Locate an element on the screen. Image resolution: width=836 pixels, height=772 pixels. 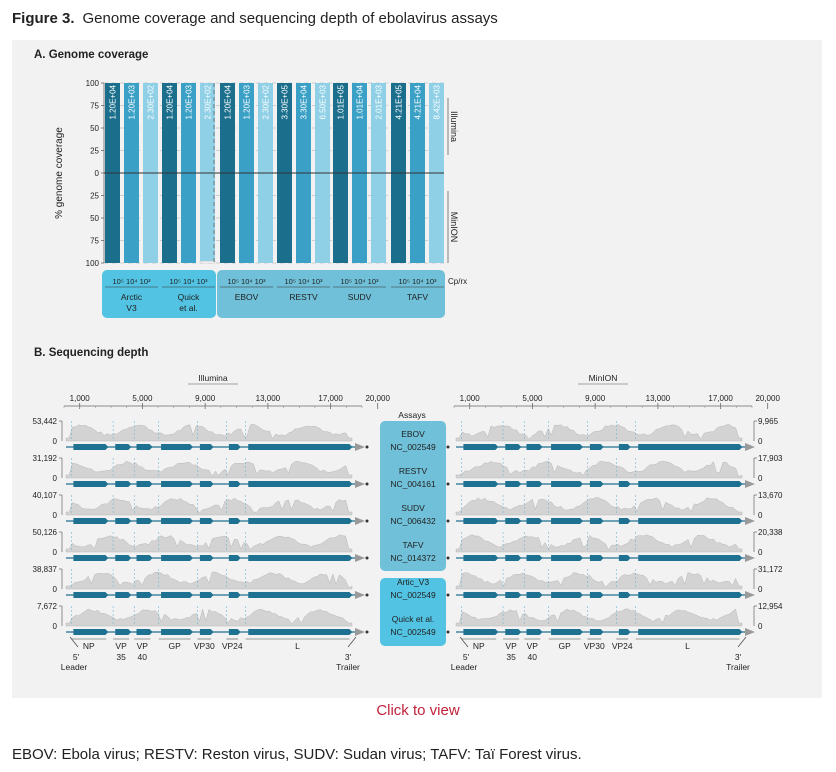
click-to-view-link: Click to view is located at coordinates (418, 710).